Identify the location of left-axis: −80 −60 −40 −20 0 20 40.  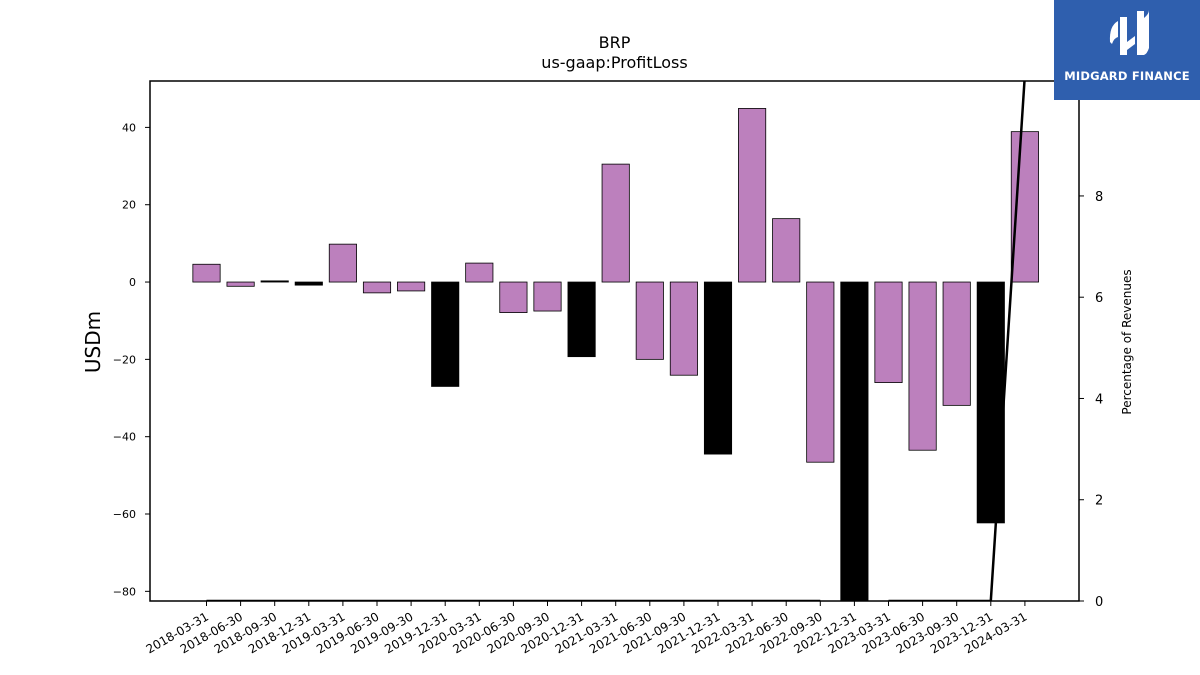
(131, 359).